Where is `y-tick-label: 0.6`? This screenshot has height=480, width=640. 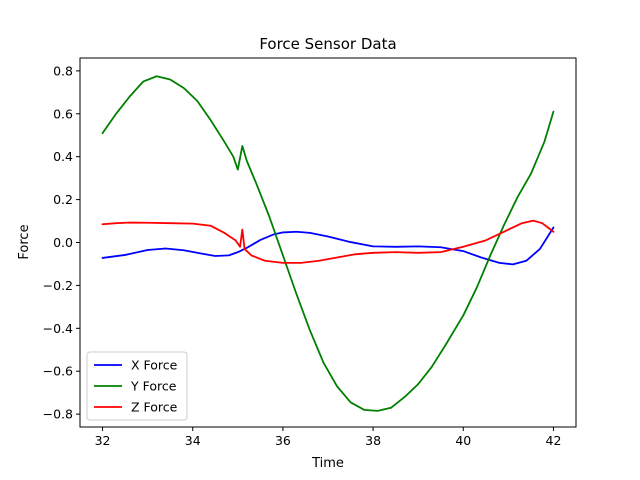 y-tick-label: 0.6 is located at coordinates (63, 113).